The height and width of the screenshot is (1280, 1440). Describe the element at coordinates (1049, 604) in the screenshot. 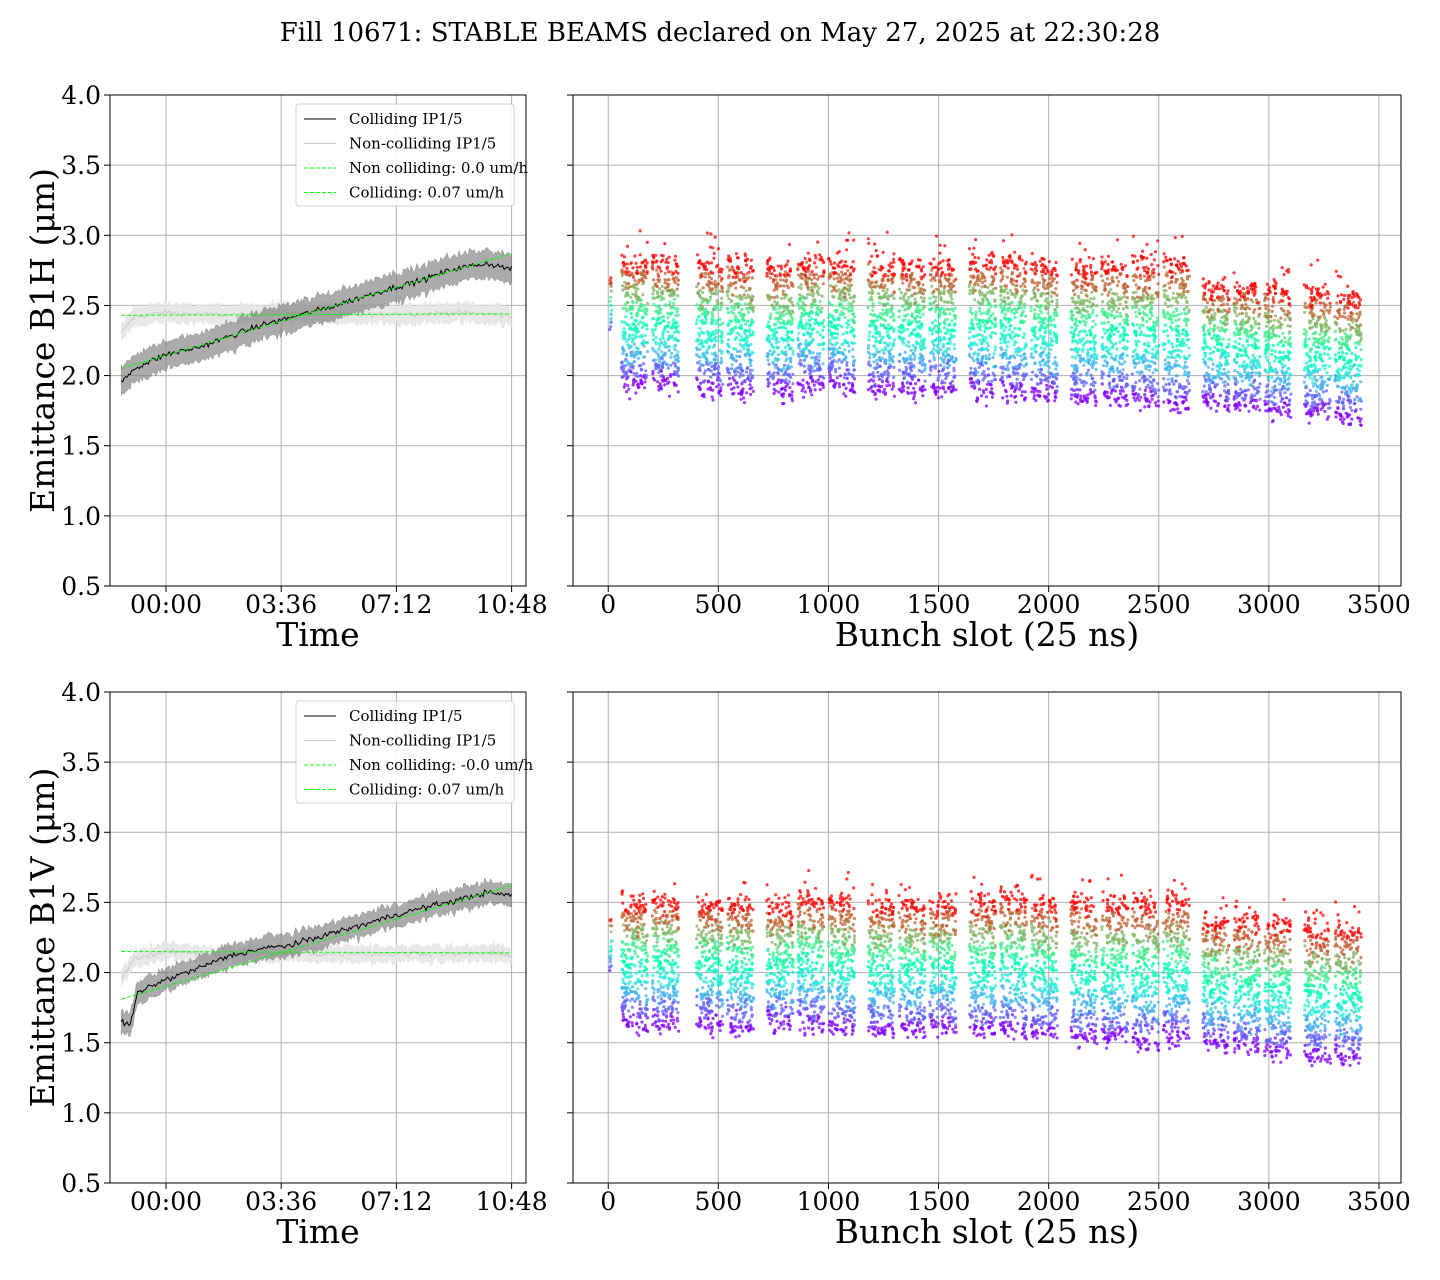

I see `x-tick-label: 2000` at that location.